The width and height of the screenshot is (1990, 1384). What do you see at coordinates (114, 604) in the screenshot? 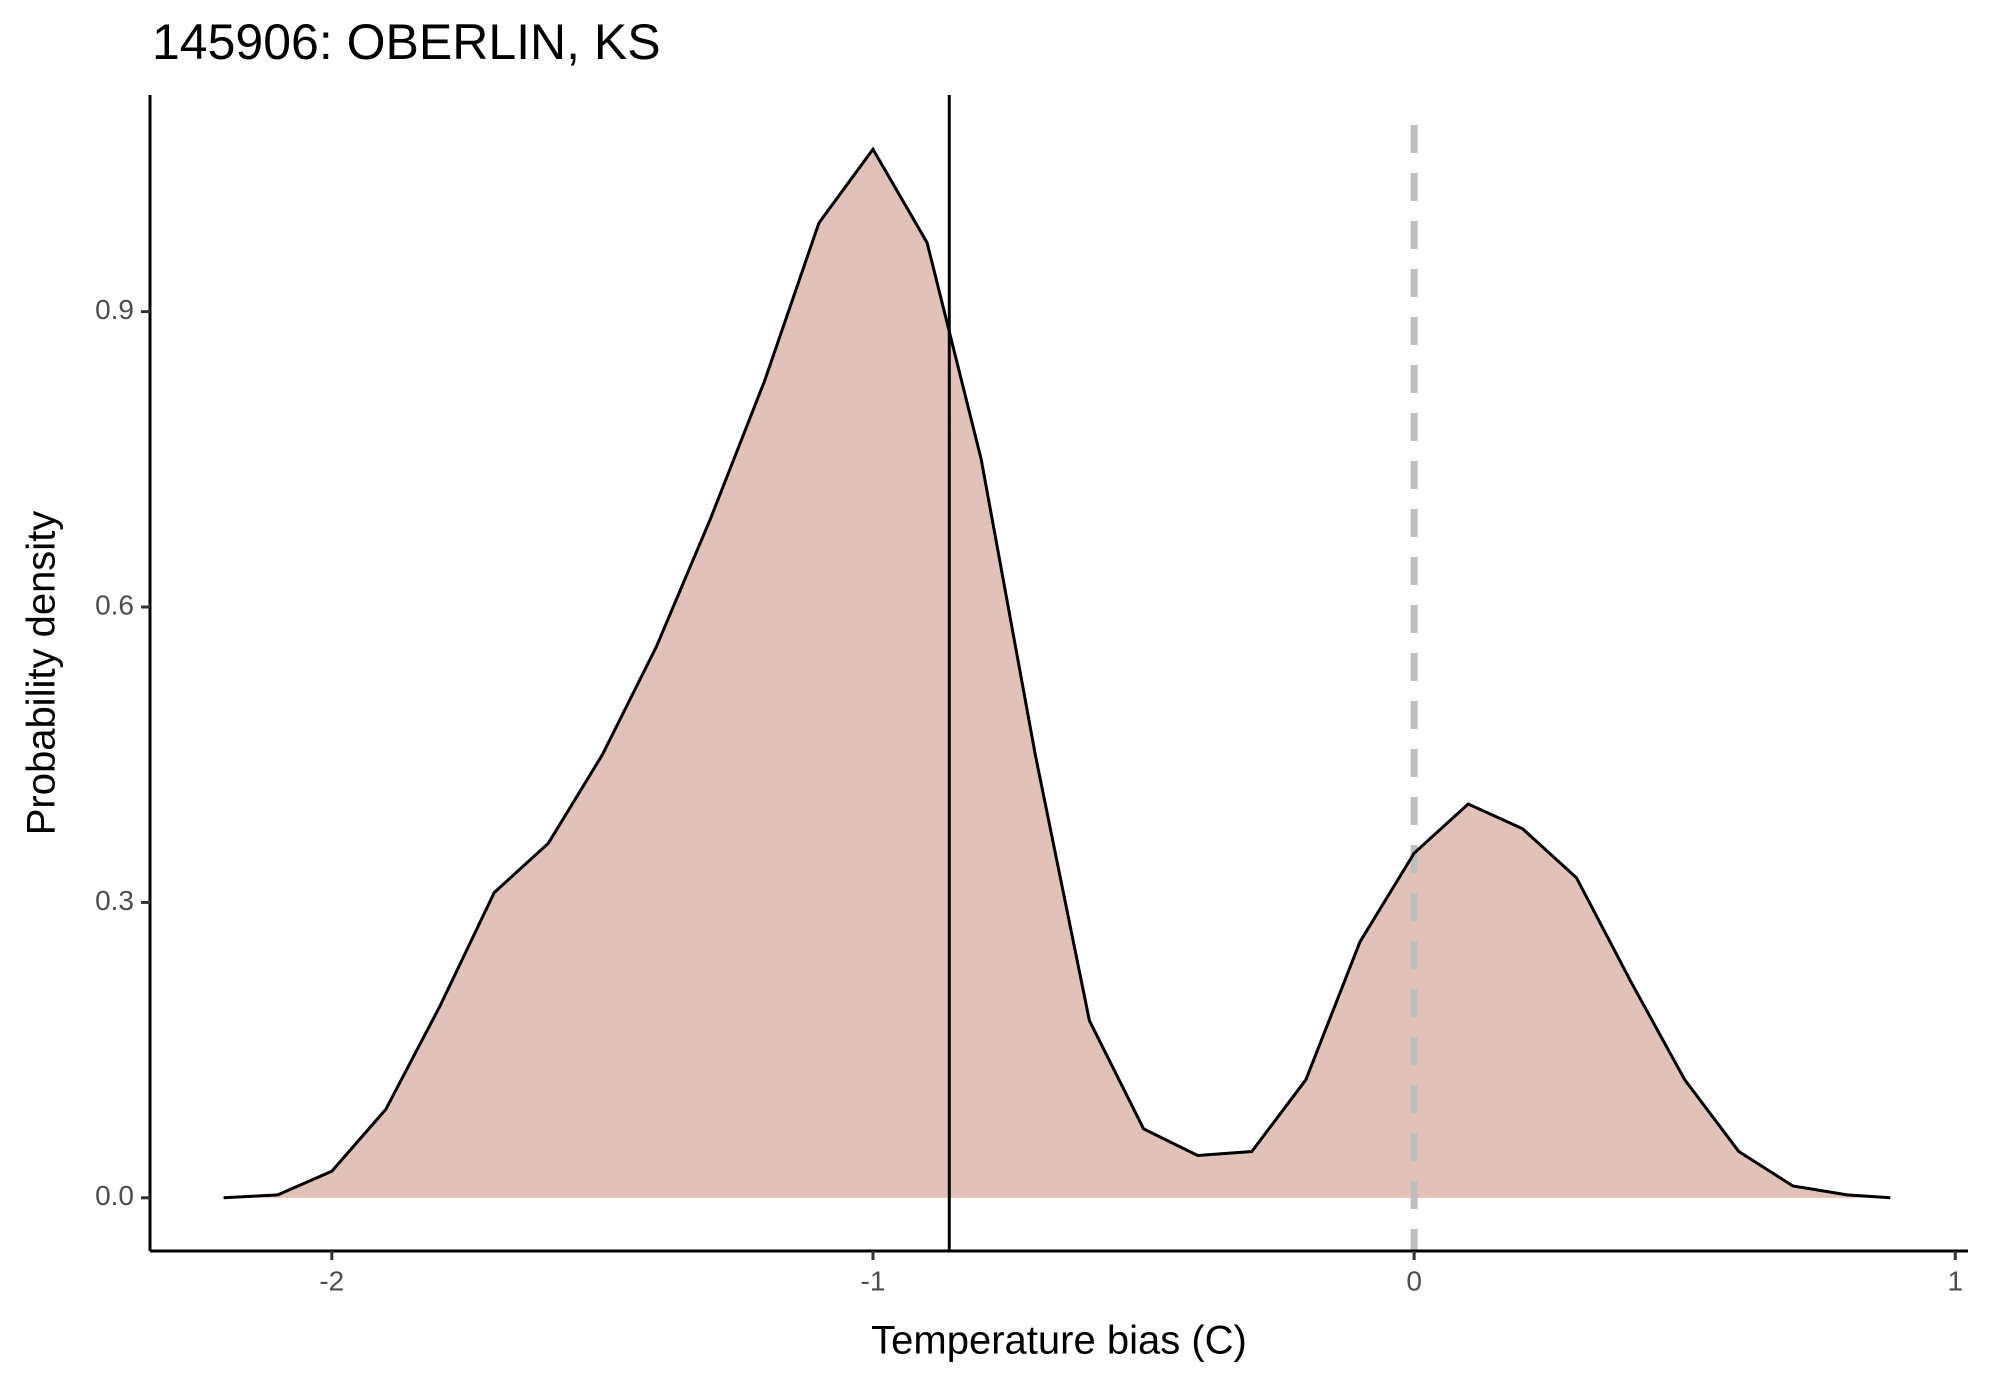
I see `y-tick-label: 0.6` at bounding box center [114, 604].